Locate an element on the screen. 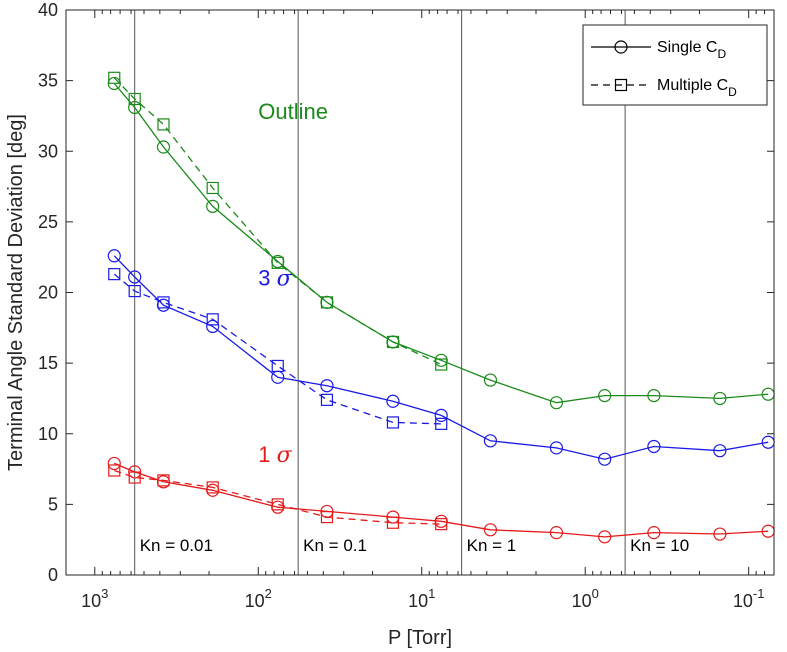 Image resolution: width=787 pixels, height=652 pixels. legend: Single CD Multiple CD is located at coordinates (675, 65).